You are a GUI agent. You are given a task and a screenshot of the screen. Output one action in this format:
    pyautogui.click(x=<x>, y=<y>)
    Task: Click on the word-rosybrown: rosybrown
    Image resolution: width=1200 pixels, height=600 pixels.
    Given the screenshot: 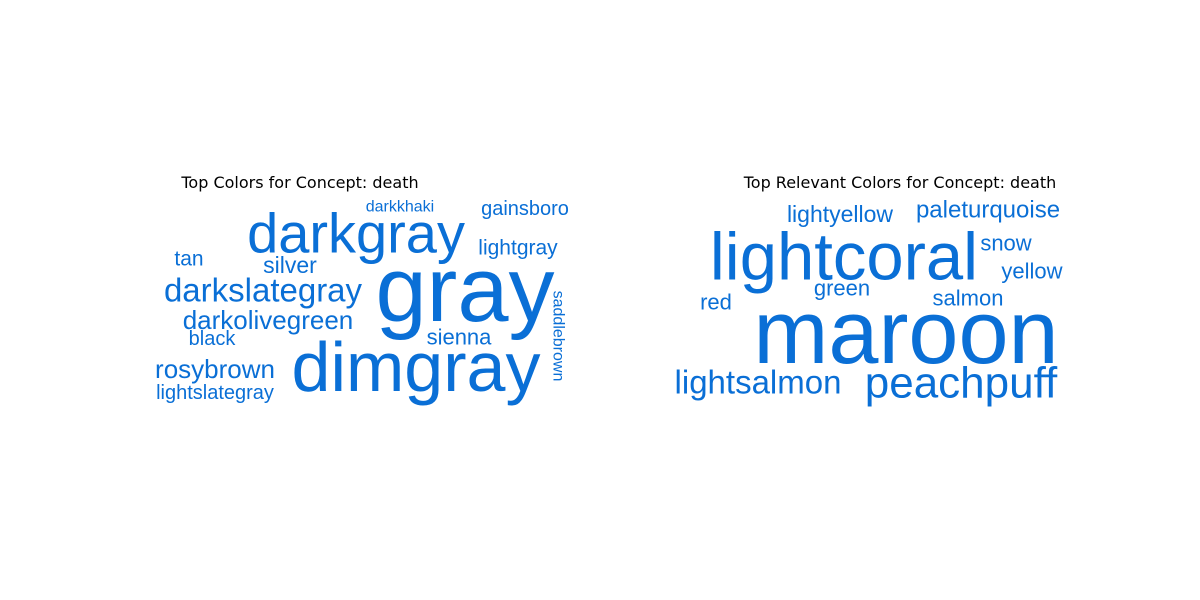 What is the action you would take?
    pyautogui.click(x=215, y=369)
    